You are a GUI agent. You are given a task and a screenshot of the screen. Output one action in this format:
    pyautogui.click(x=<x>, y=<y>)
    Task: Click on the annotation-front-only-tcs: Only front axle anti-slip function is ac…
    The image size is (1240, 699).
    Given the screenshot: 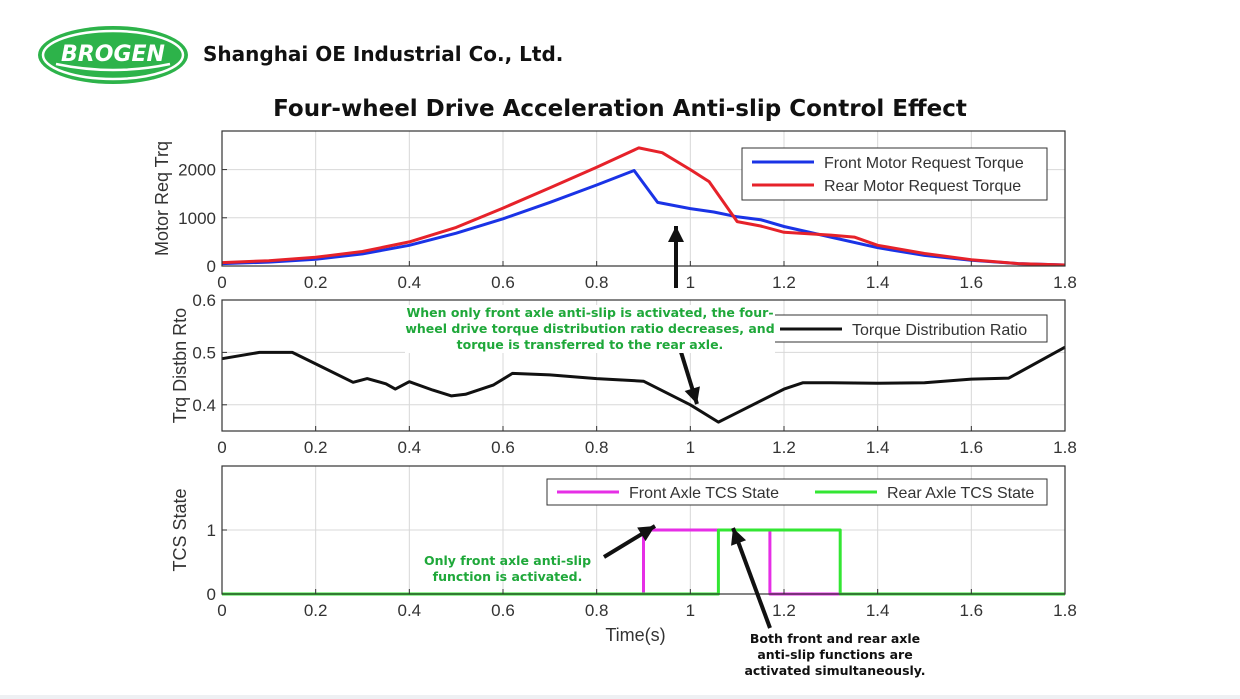 What is the action you would take?
    pyautogui.click(x=507, y=568)
    